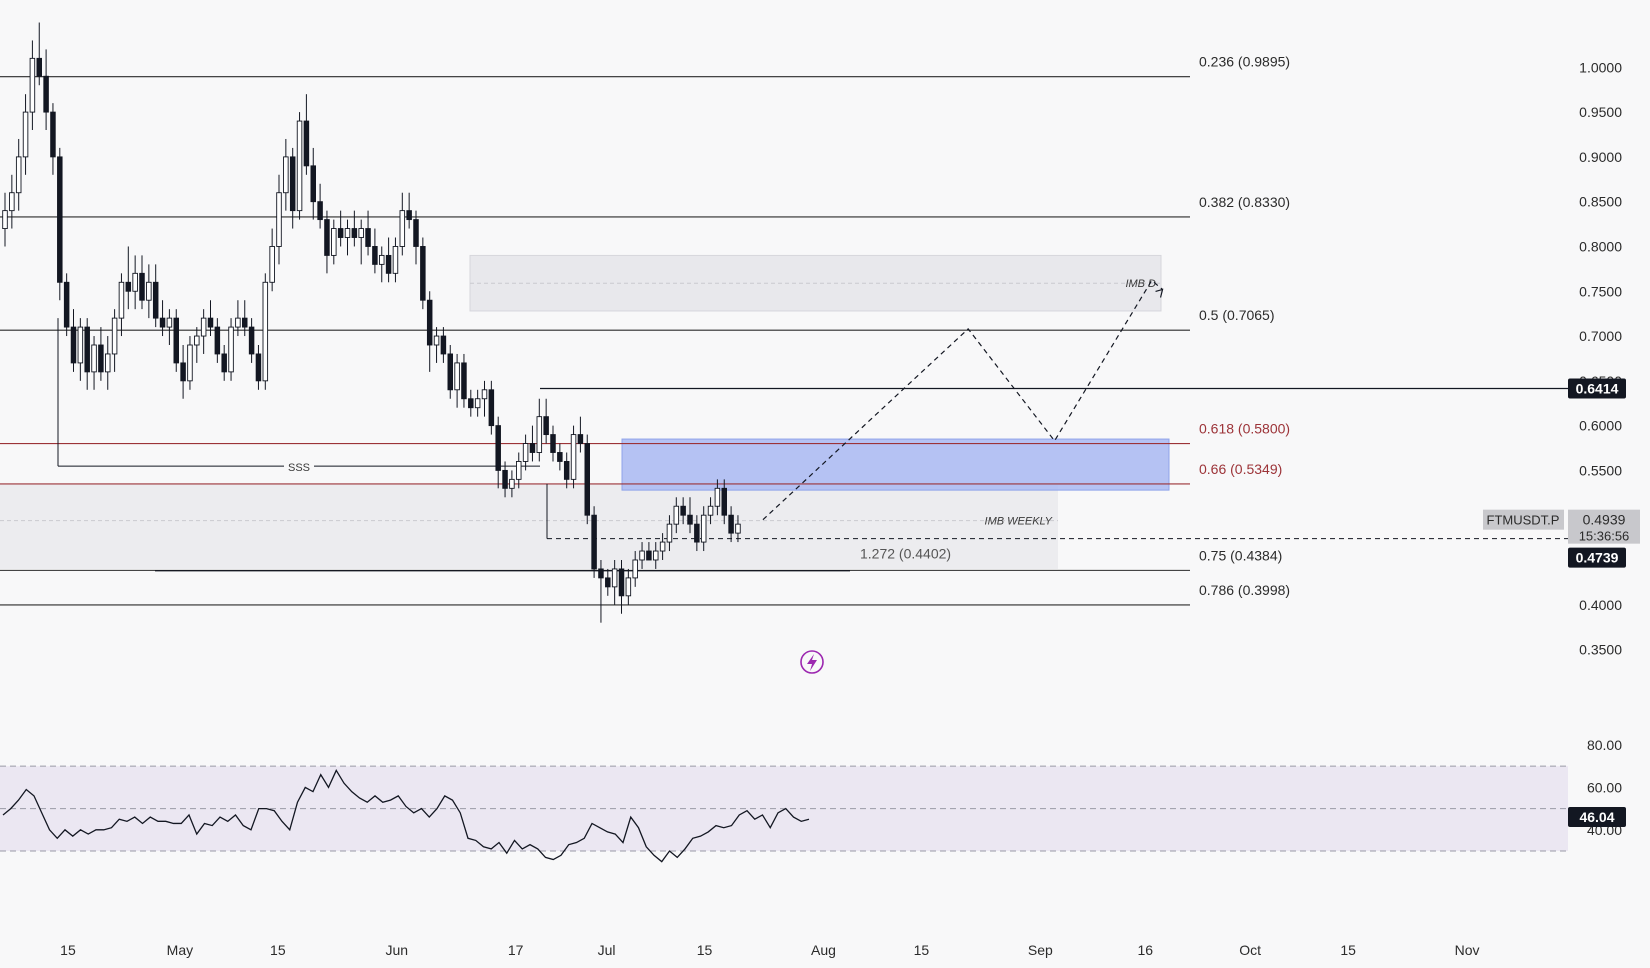  I want to click on price-tick-label: 1.0000, so click(1600, 67).